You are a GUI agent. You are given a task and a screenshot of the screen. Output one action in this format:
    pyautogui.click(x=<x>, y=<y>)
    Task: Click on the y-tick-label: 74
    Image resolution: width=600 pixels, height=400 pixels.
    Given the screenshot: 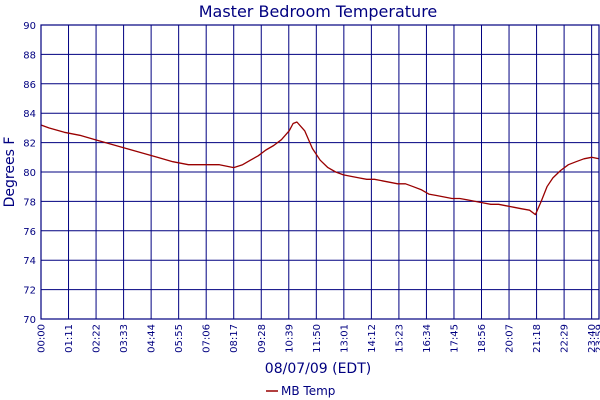 What is the action you would take?
    pyautogui.click(x=29, y=261)
    